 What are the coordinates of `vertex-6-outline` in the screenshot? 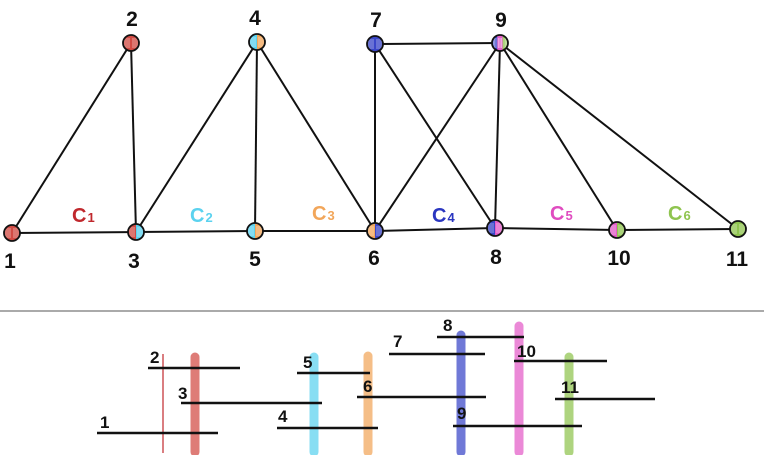 It's located at (375, 231).